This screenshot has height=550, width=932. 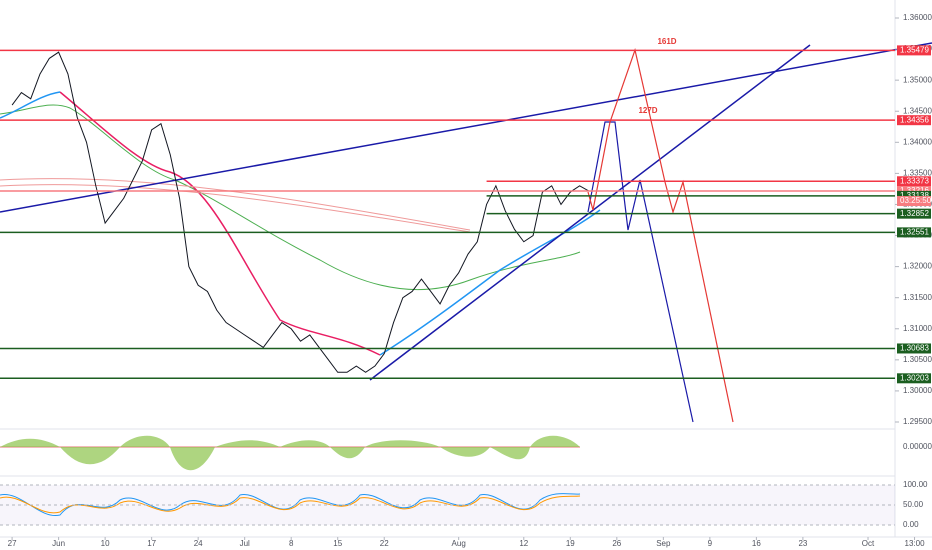 What do you see at coordinates (105, 543) in the screenshot?
I see `x-tick-label: 10` at bounding box center [105, 543].